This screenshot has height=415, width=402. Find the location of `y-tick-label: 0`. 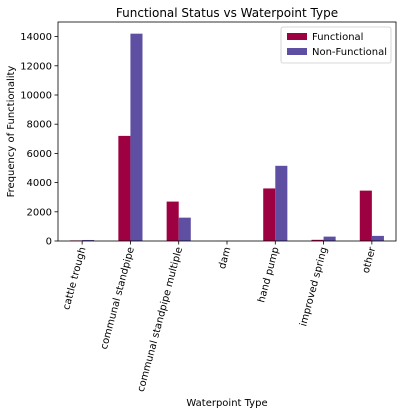

y-tick-label: 0 is located at coordinates (49, 242).